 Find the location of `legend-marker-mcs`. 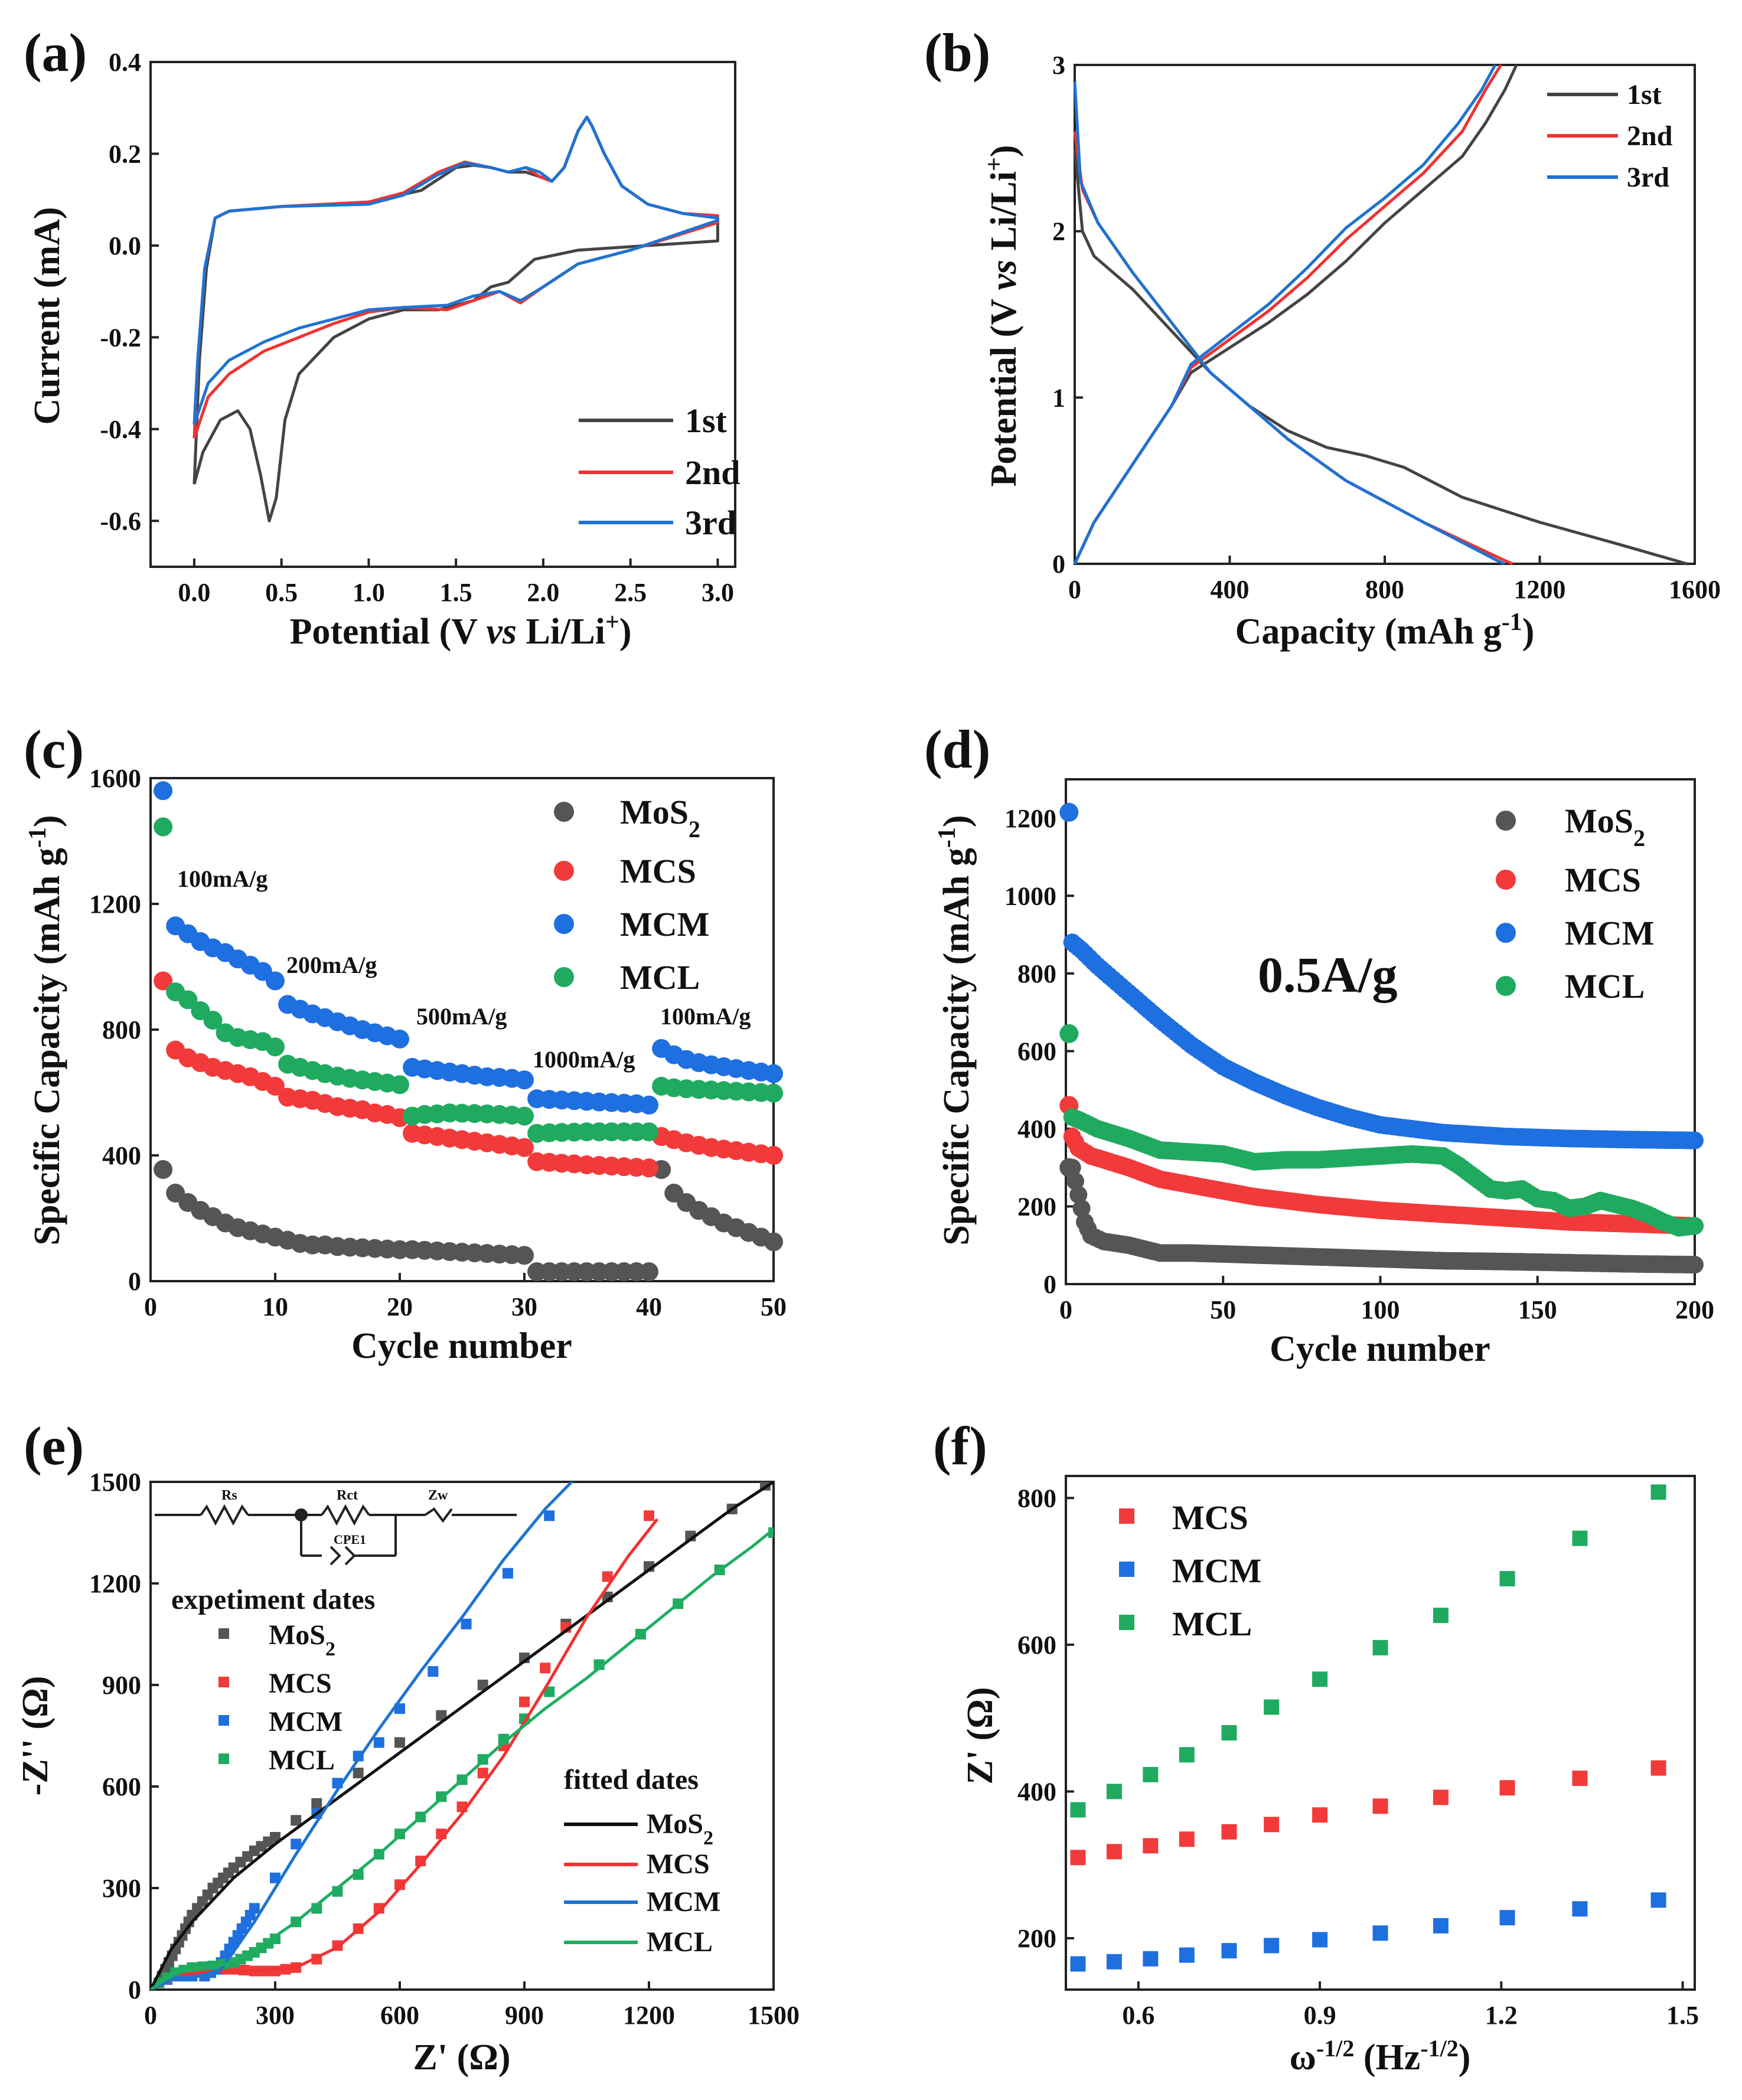

legend-marker-mcs is located at coordinates (564, 871).